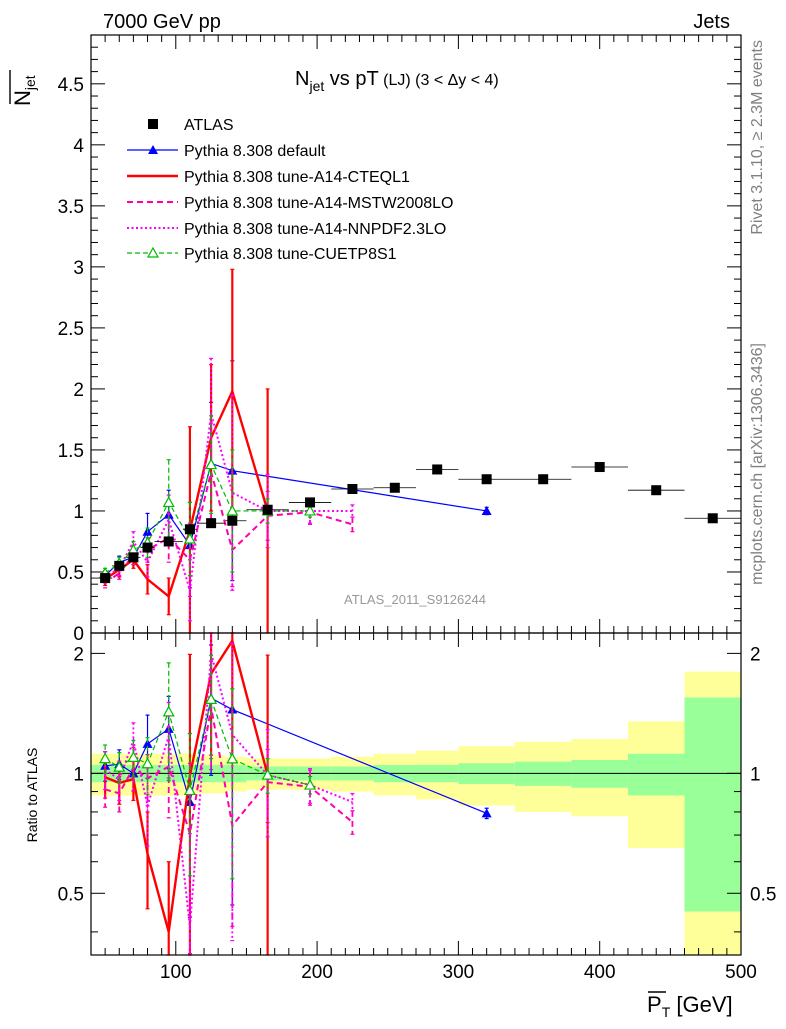 This screenshot has height=1029, width=786. I want to click on watermark: ATLAS_2011_S9126244, so click(415, 599).